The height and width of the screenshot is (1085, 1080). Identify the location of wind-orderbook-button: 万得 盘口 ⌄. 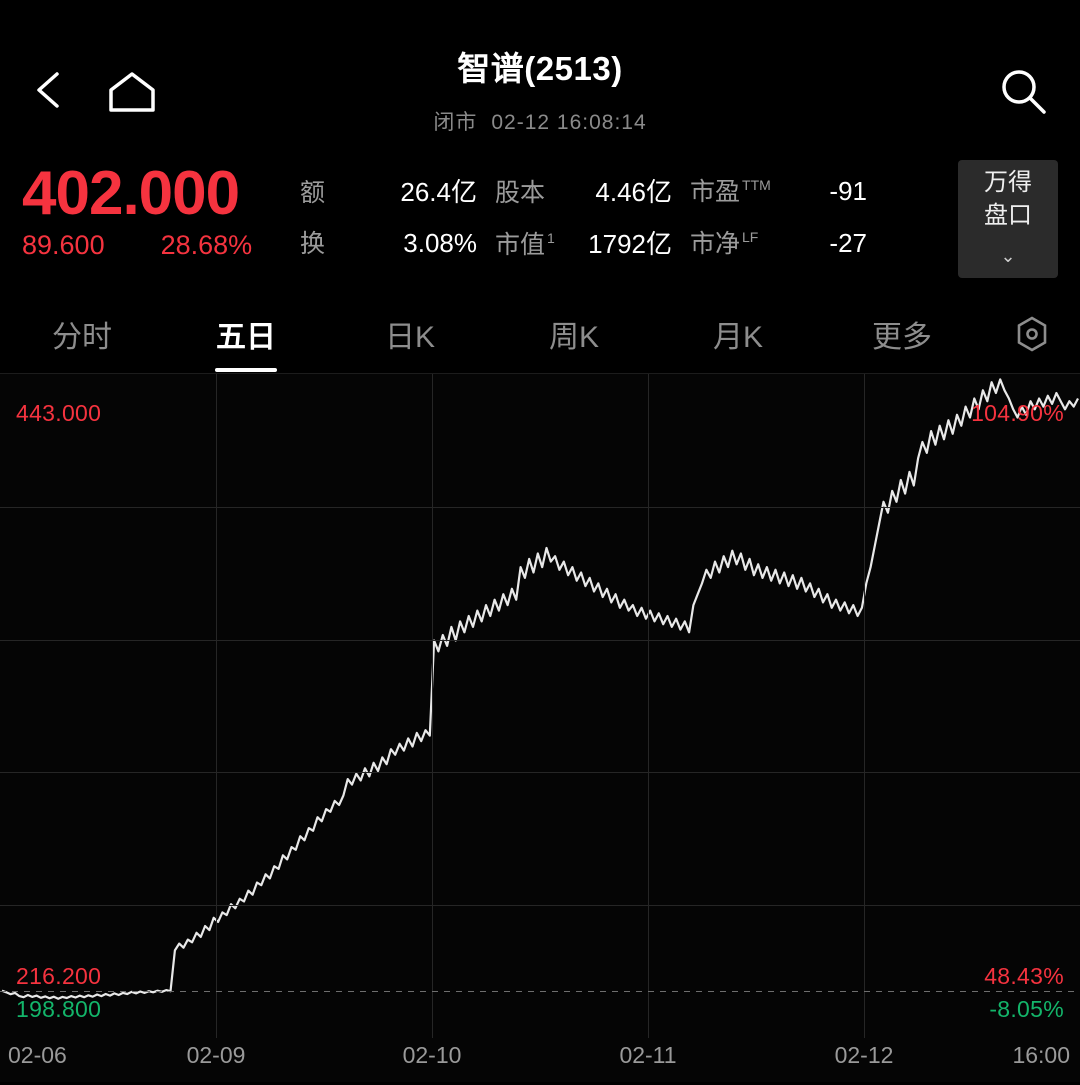
(1008, 219).